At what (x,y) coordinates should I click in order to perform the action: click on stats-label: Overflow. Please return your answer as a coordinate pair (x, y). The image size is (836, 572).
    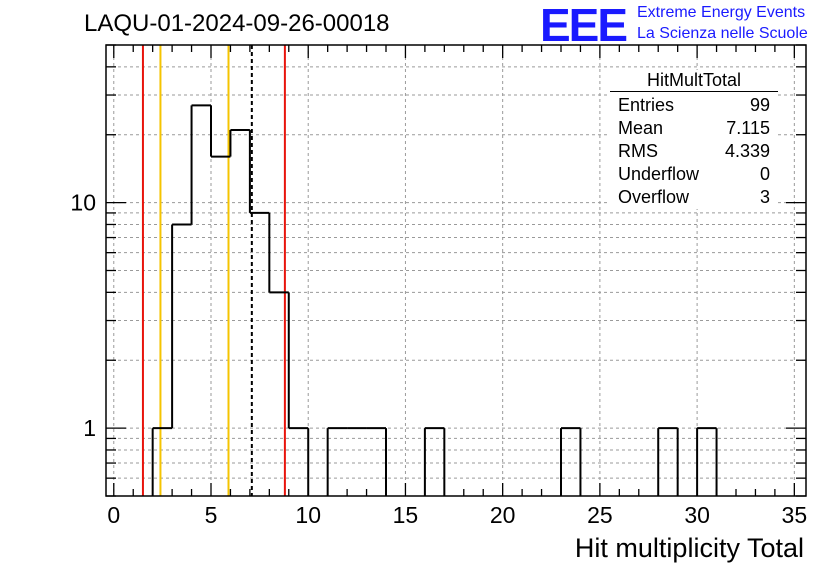
    Looking at the image, I should click on (654, 197).